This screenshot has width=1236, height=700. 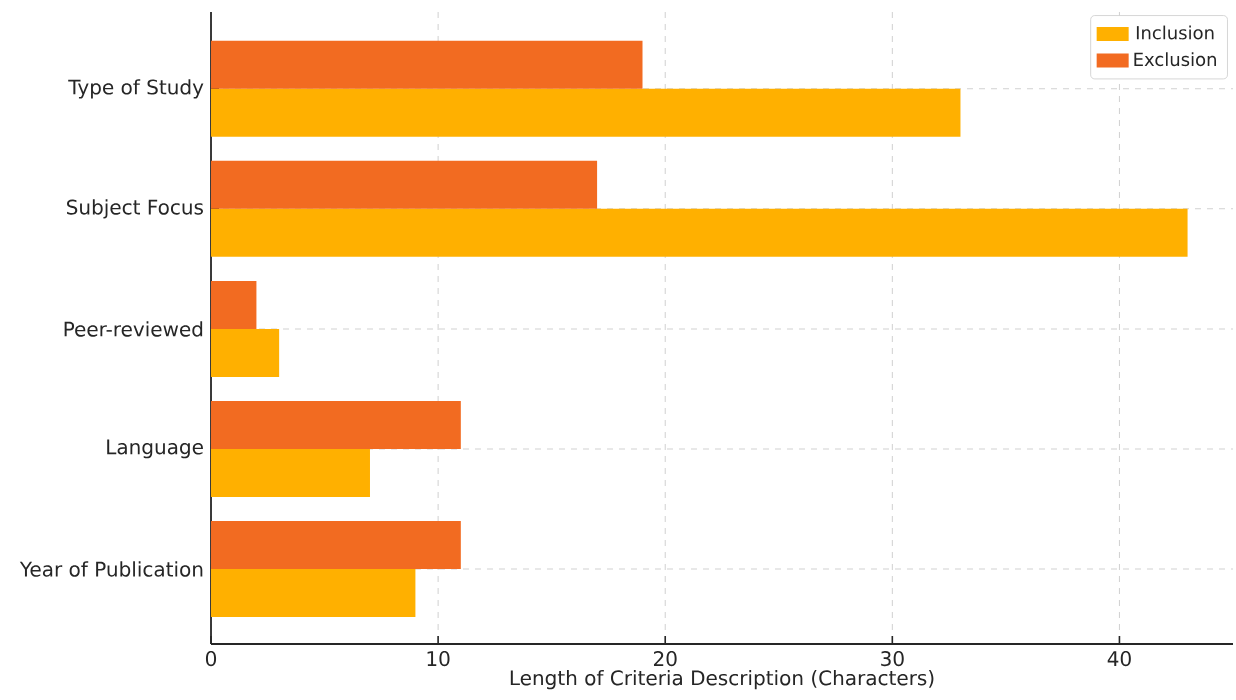 What do you see at coordinates (1119, 659) in the screenshot?
I see `x-tick-label: 40` at bounding box center [1119, 659].